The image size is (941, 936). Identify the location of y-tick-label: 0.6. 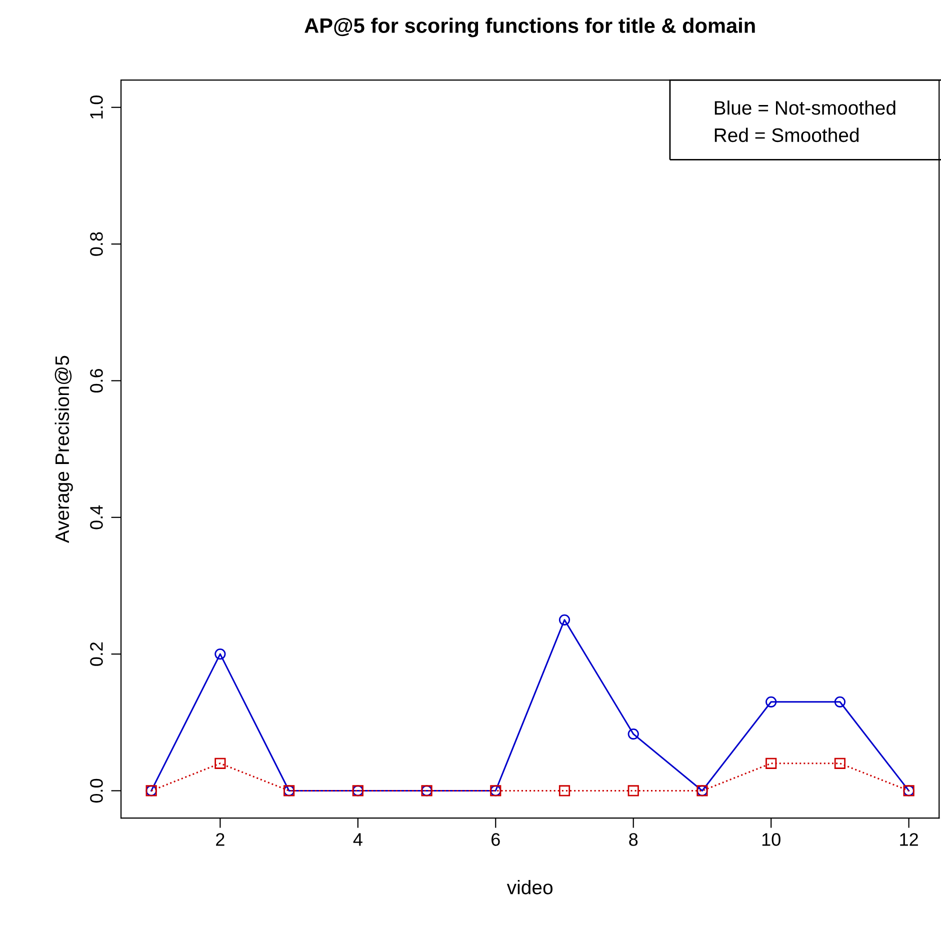
(96, 380).